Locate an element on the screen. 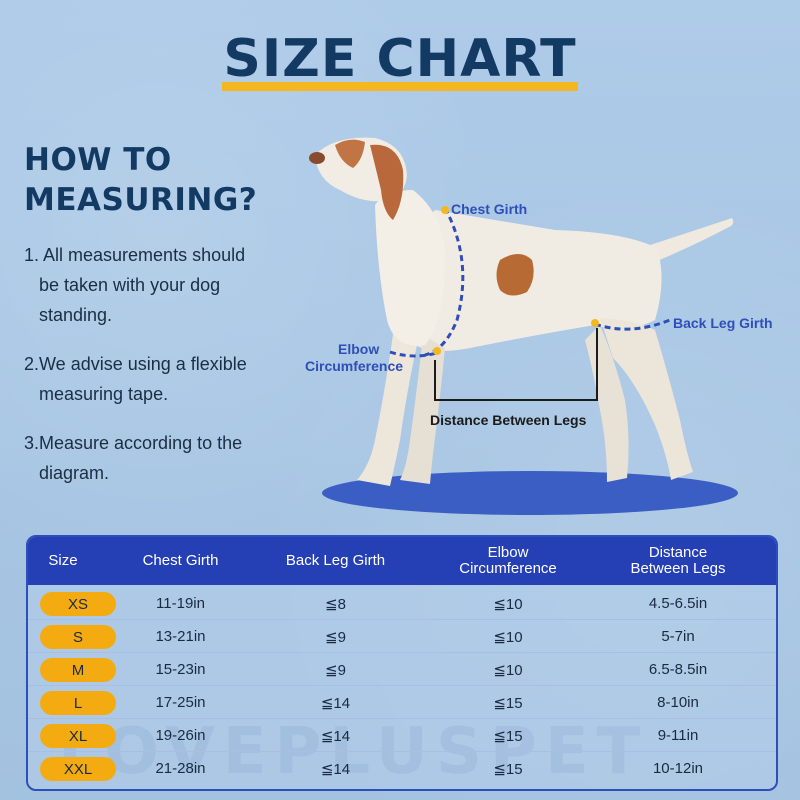 This screenshot has width=800, height=800. elbow-label-line1: Elbow is located at coordinates (358, 349).